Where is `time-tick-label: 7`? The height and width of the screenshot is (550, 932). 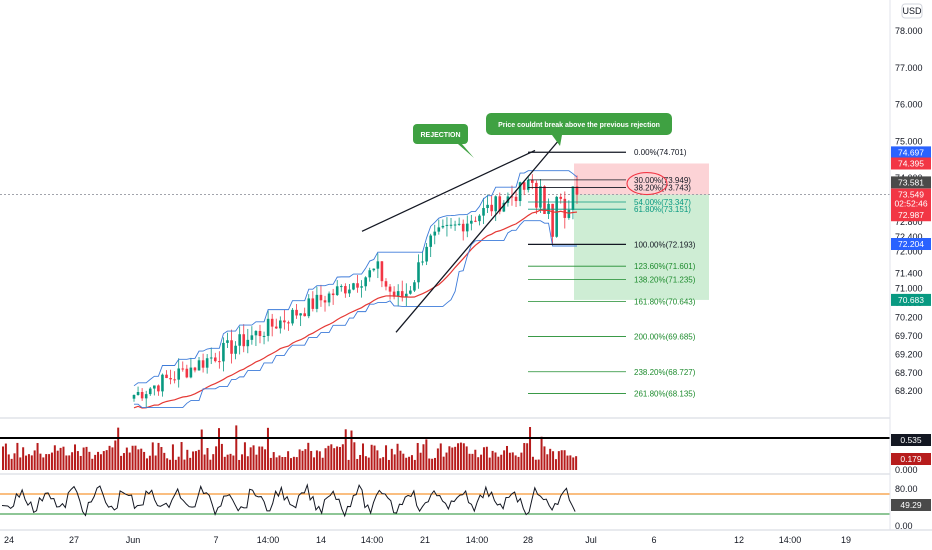 time-tick-label: 7 is located at coordinates (215, 540).